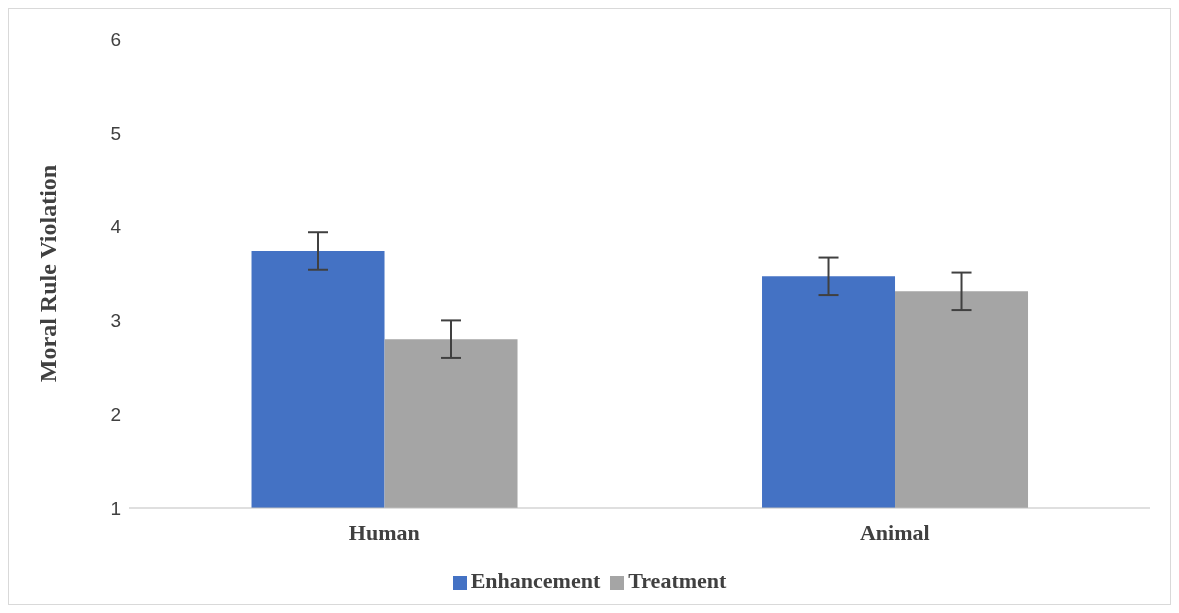 Image resolution: width=1179 pixels, height=613 pixels. Describe the element at coordinates (894, 532) in the screenshot. I see `x-tick-label: Animal` at that location.